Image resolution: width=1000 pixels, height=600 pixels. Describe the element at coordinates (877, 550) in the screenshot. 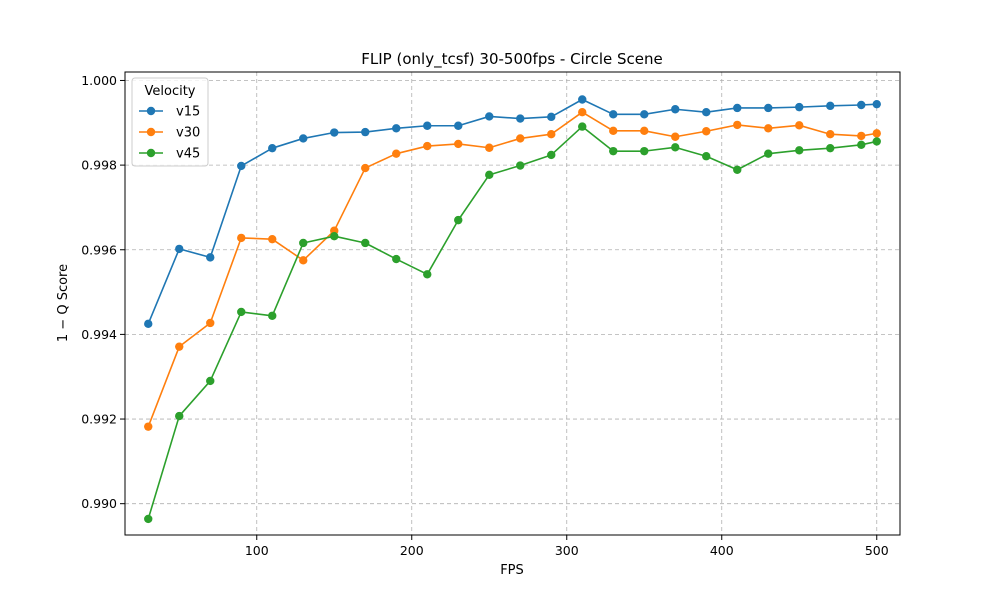

I see `x-tick-label: 500` at that location.